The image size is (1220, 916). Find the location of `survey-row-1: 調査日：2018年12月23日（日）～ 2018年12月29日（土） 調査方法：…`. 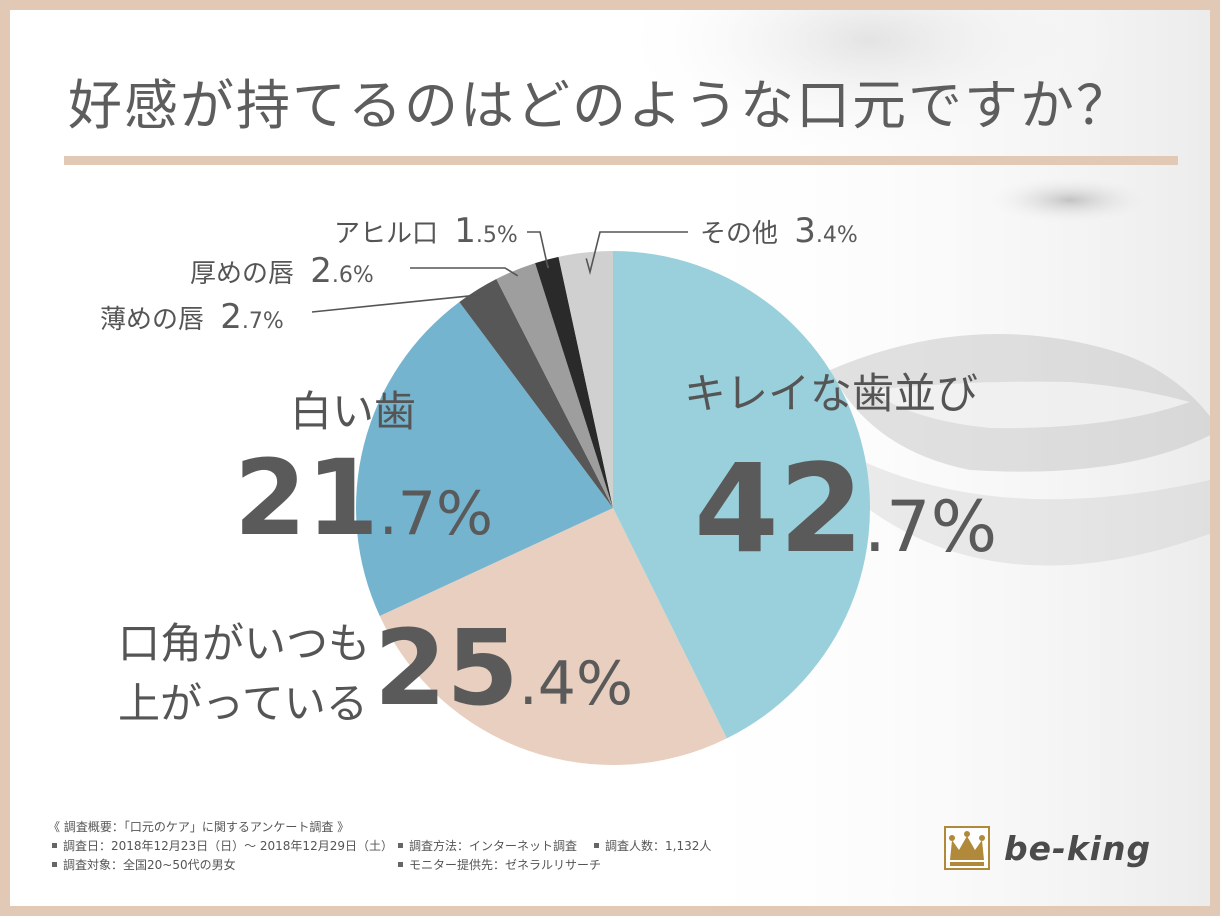

survey-row-1: 調査日：2018年12月23日（日）～ 2018年12月29日（土） 調査方法：… is located at coordinates (379, 846).